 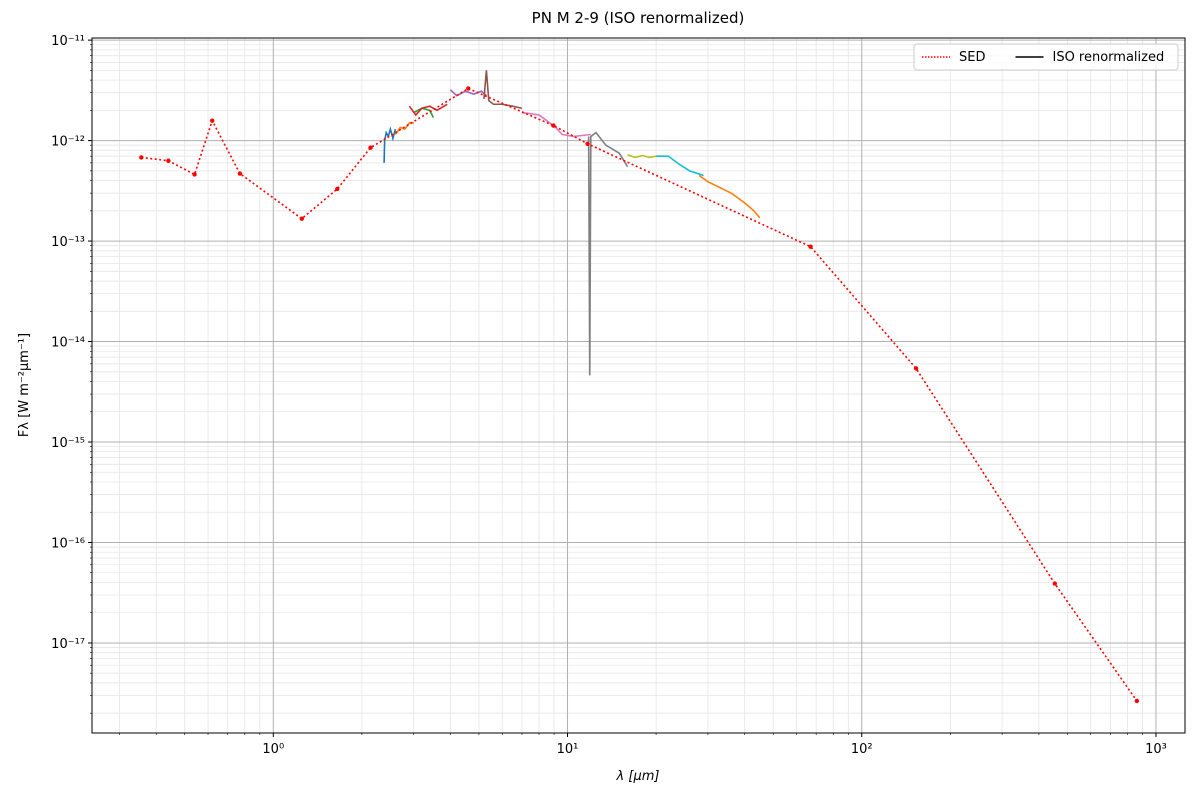 I want to click on y-tick-label: 10⁻¹⁶, so click(x=68, y=543).